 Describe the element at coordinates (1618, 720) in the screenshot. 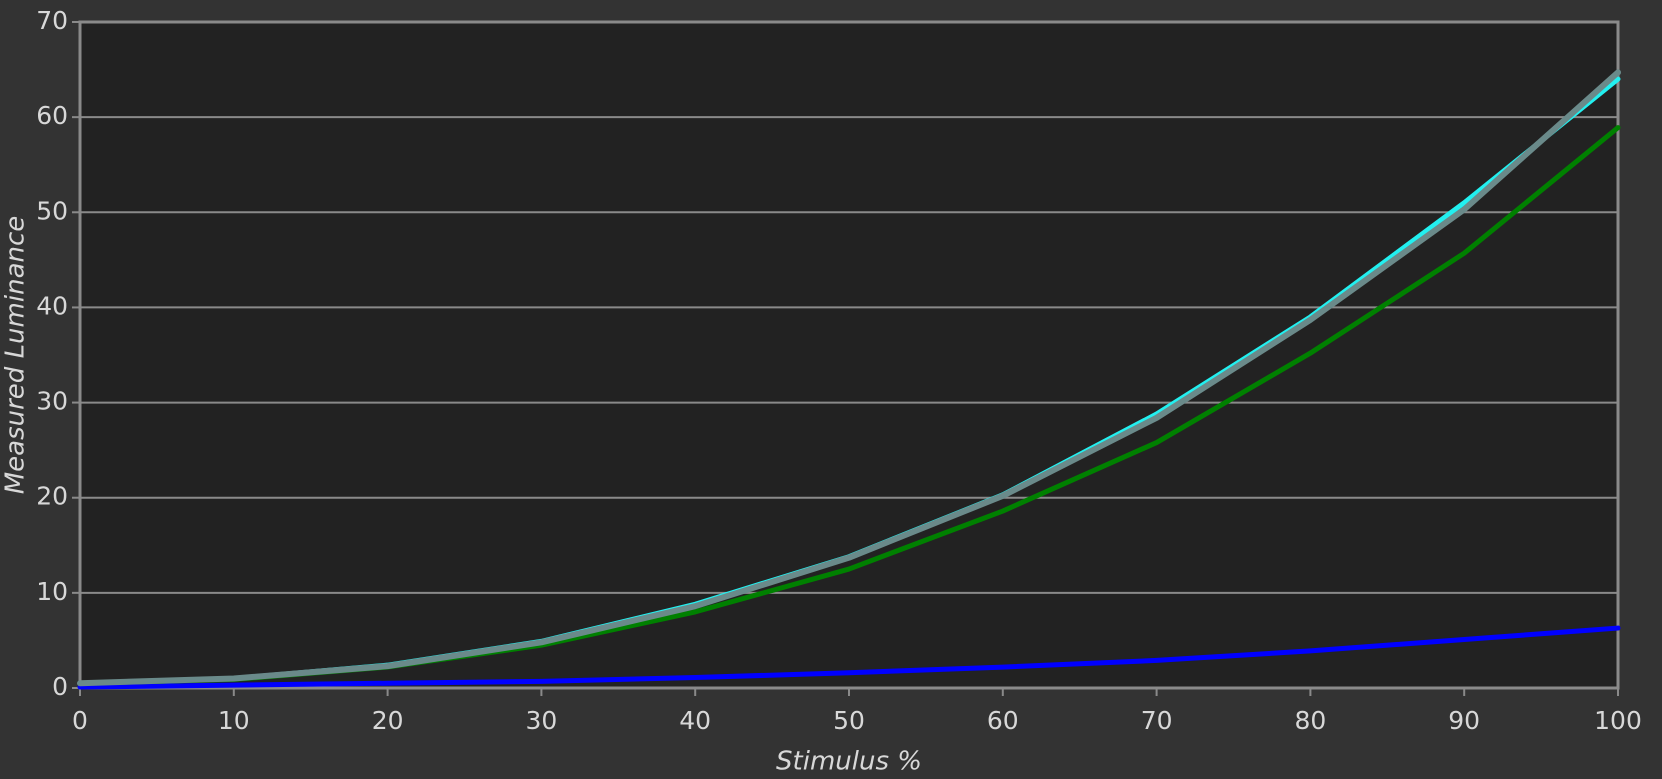

I see `x-tick-label: 100` at that location.